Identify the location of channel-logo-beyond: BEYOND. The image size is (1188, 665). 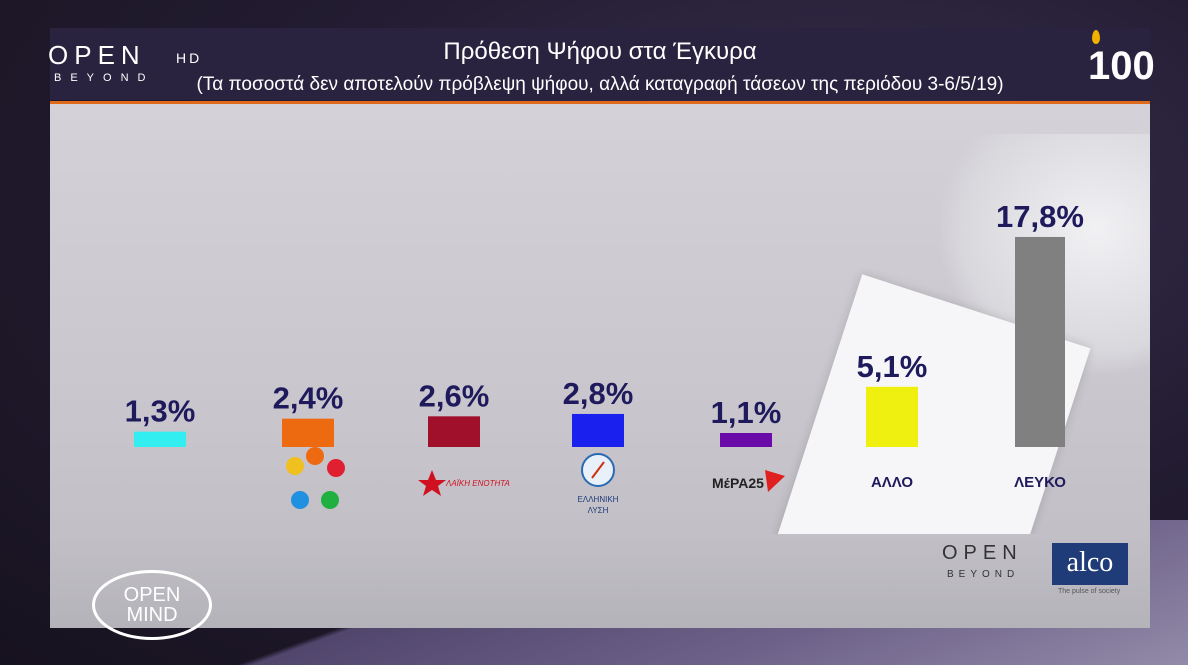
(104, 78).